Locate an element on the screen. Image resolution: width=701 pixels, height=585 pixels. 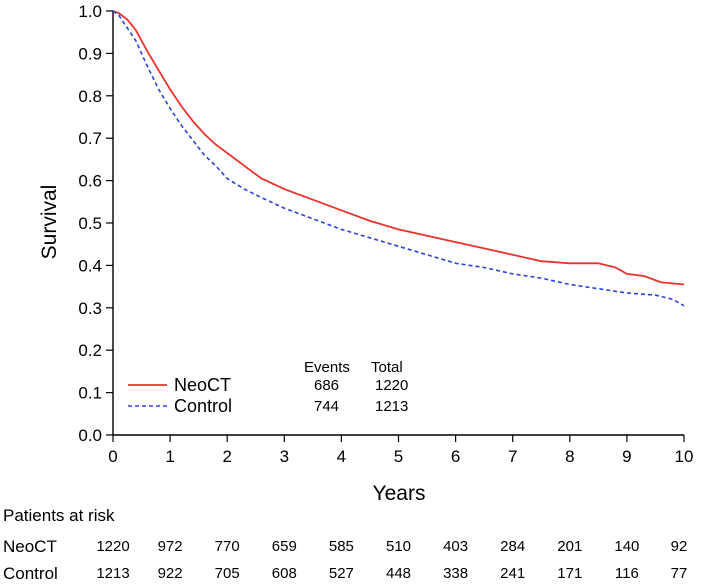
risk-table-title: Patients at risk is located at coordinates (59, 515).